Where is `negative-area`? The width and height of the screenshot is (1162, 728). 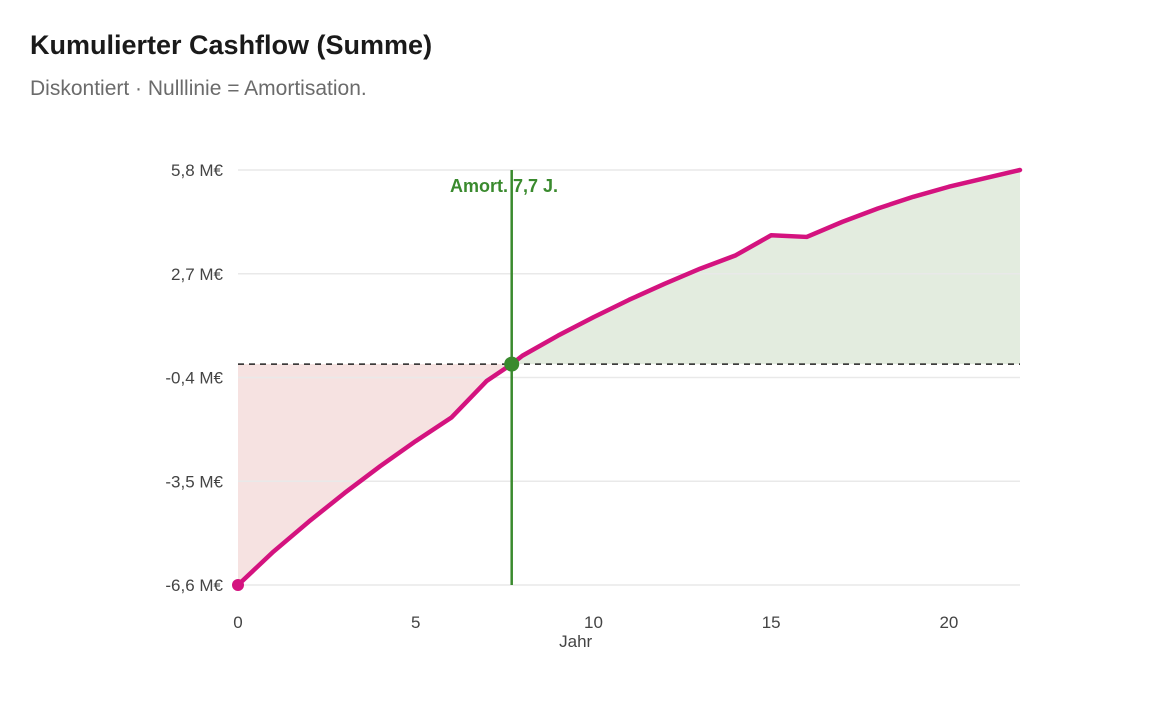
negative-area is located at coordinates (375, 474).